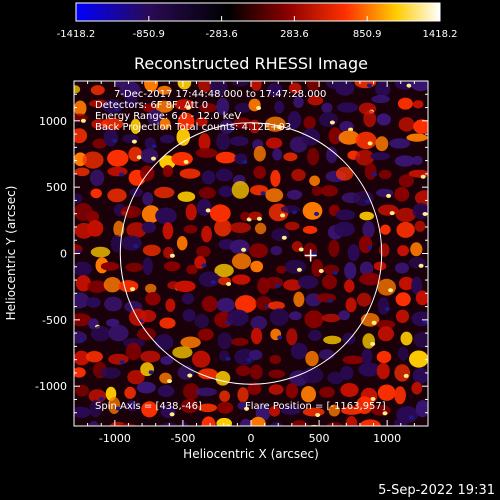 The width and height of the screenshot is (500, 500). Describe the element at coordinates (56, 187) in the screenshot. I see `y-tick-label: 500` at that location.